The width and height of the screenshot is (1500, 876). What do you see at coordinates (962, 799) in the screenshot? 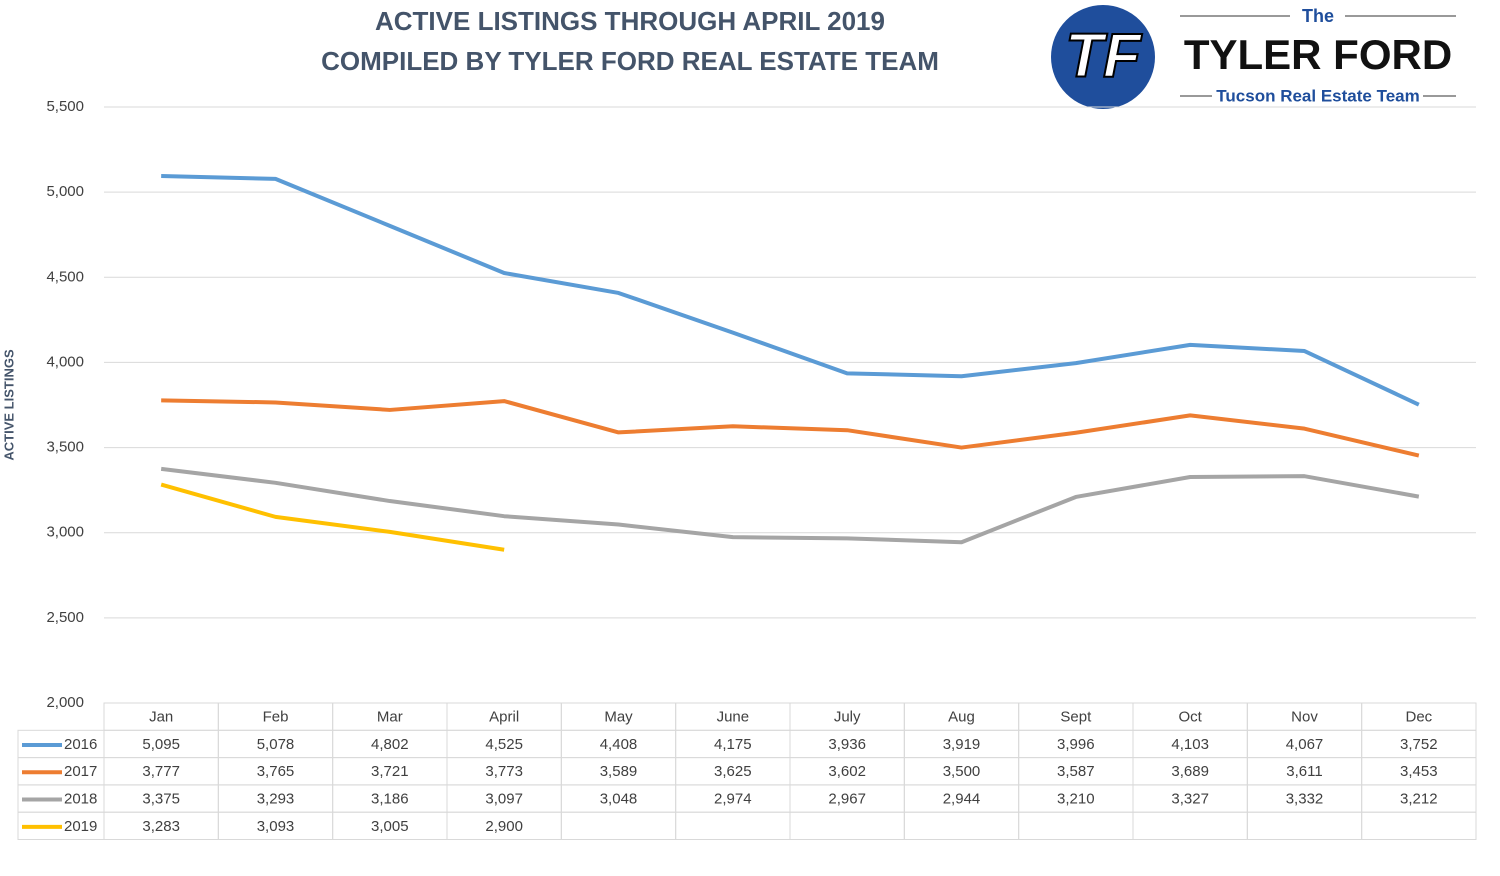
I see `table-value: 2,944` at bounding box center [962, 799].